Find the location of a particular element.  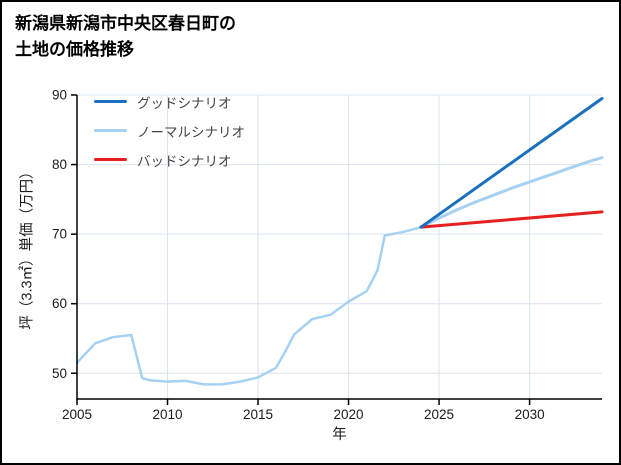

legend-label: ノーマルシナリオ is located at coordinates (191, 132).